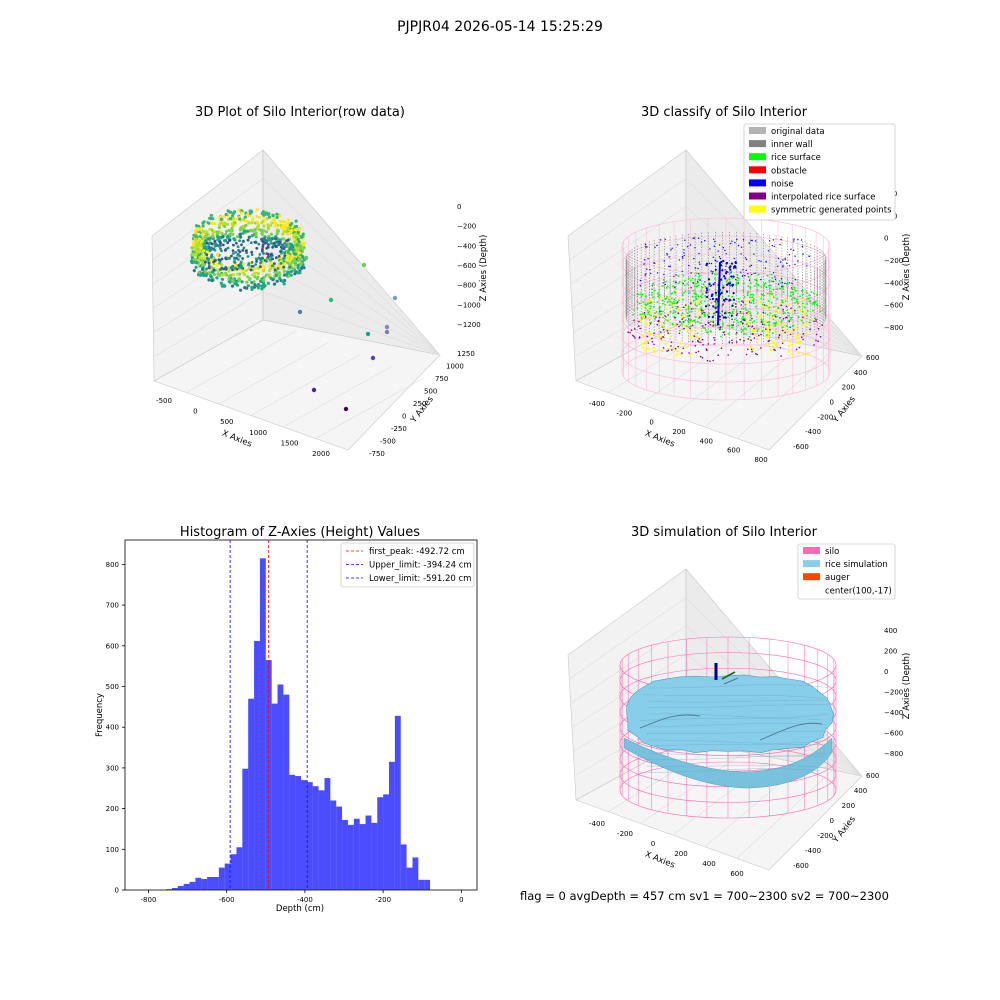 This screenshot has width=1000, height=1000. Describe the element at coordinates (801, 866) in the screenshot. I see `simulation-y-tick: -600` at that location.